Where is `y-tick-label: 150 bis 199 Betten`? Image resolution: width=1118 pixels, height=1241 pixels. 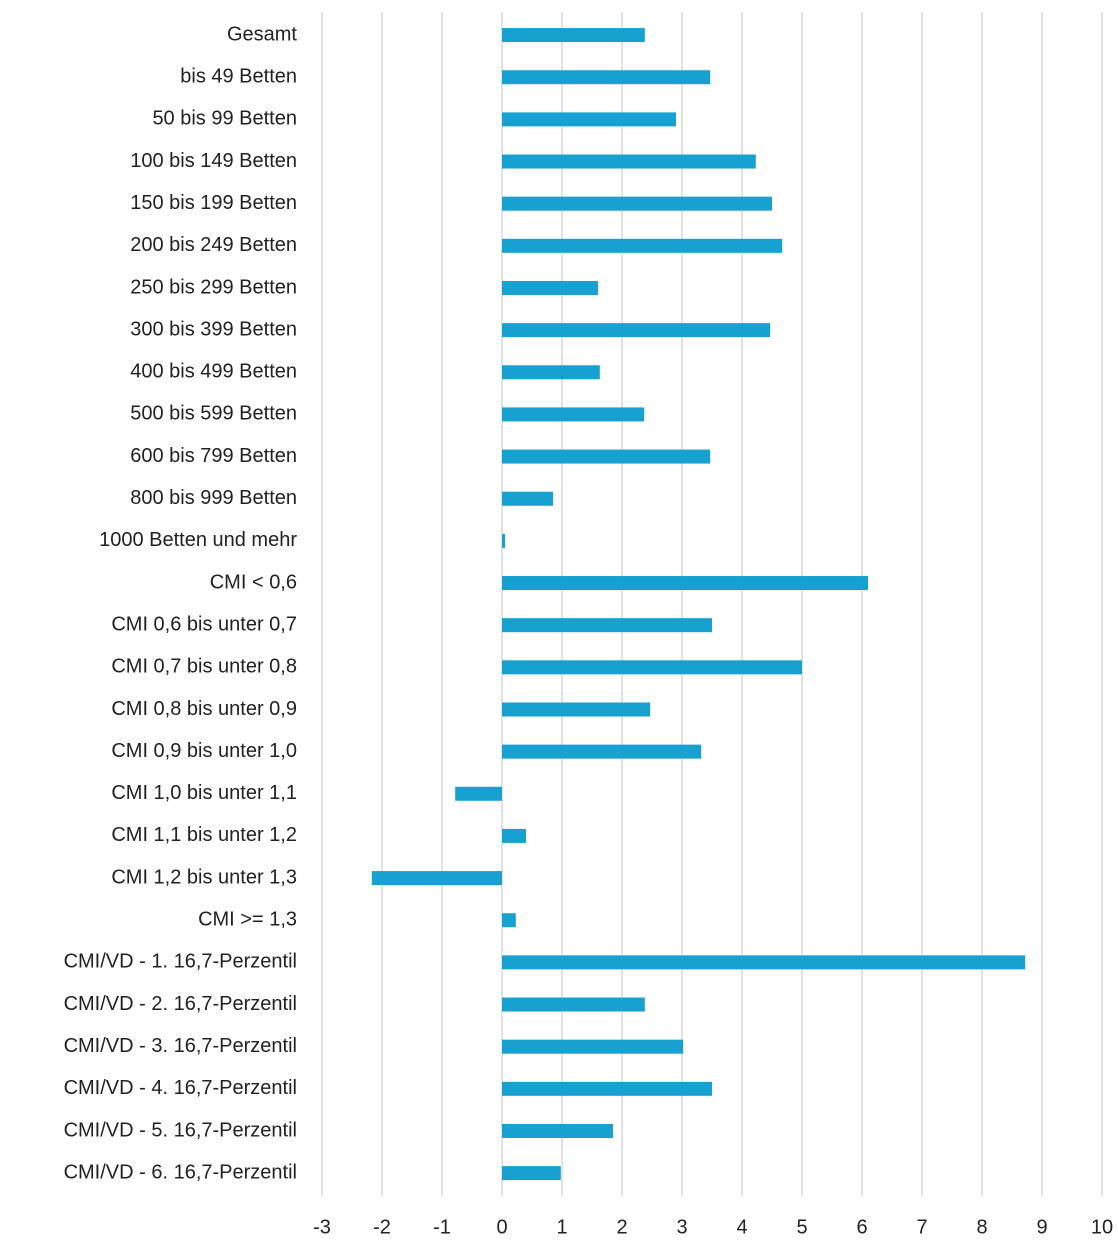 y-tick-label: 150 bis 199 Betten is located at coordinates (213, 203).